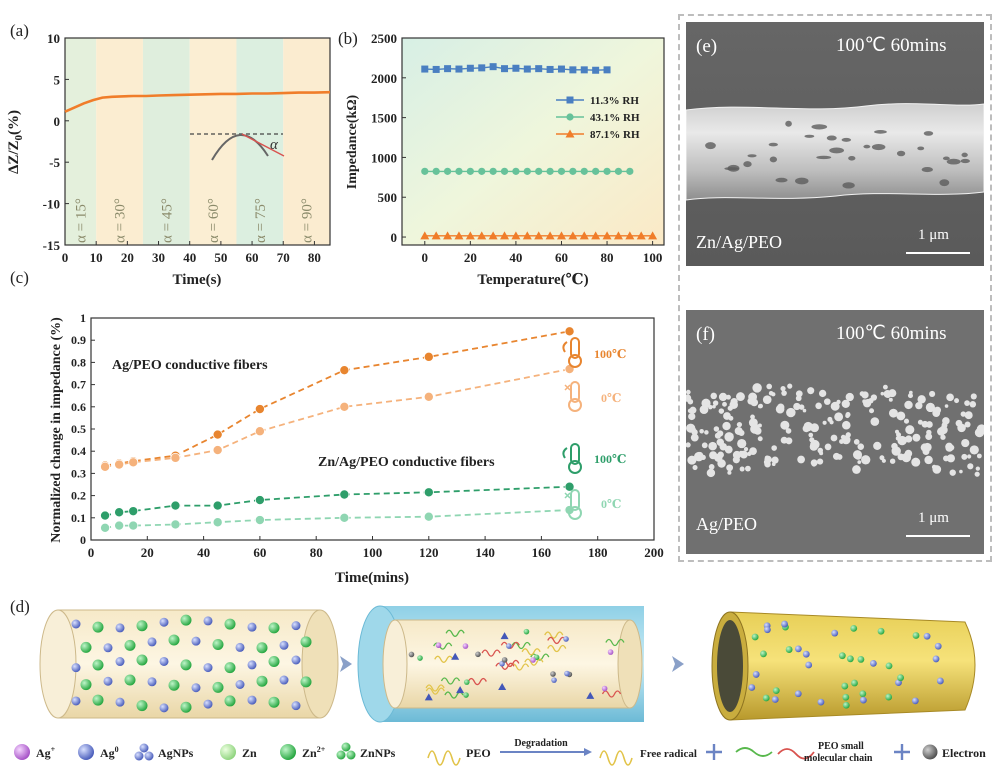 This screenshot has height=781, width=1000. Describe the element at coordinates (190, 365) in the screenshot. I see `ag-peo-annotation: Ag/PEO conductive fibers` at that location.